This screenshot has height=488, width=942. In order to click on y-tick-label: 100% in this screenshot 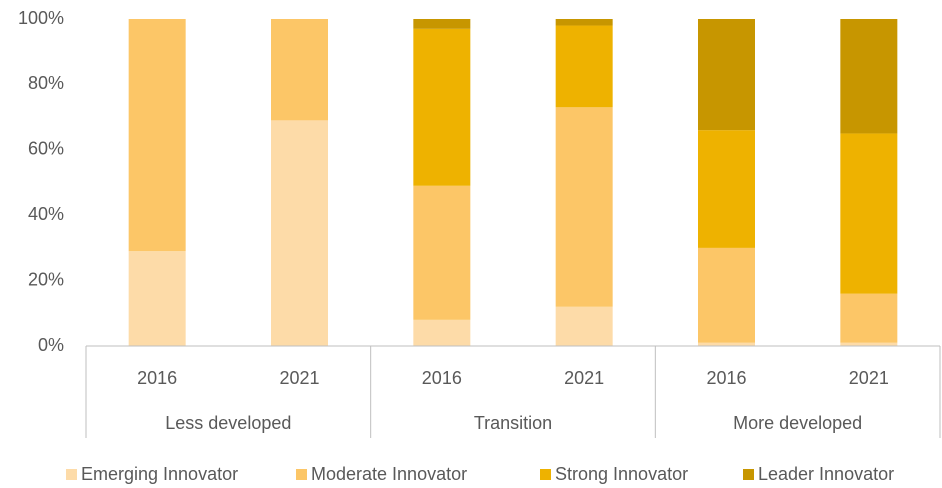, I will do `click(41, 18)`.